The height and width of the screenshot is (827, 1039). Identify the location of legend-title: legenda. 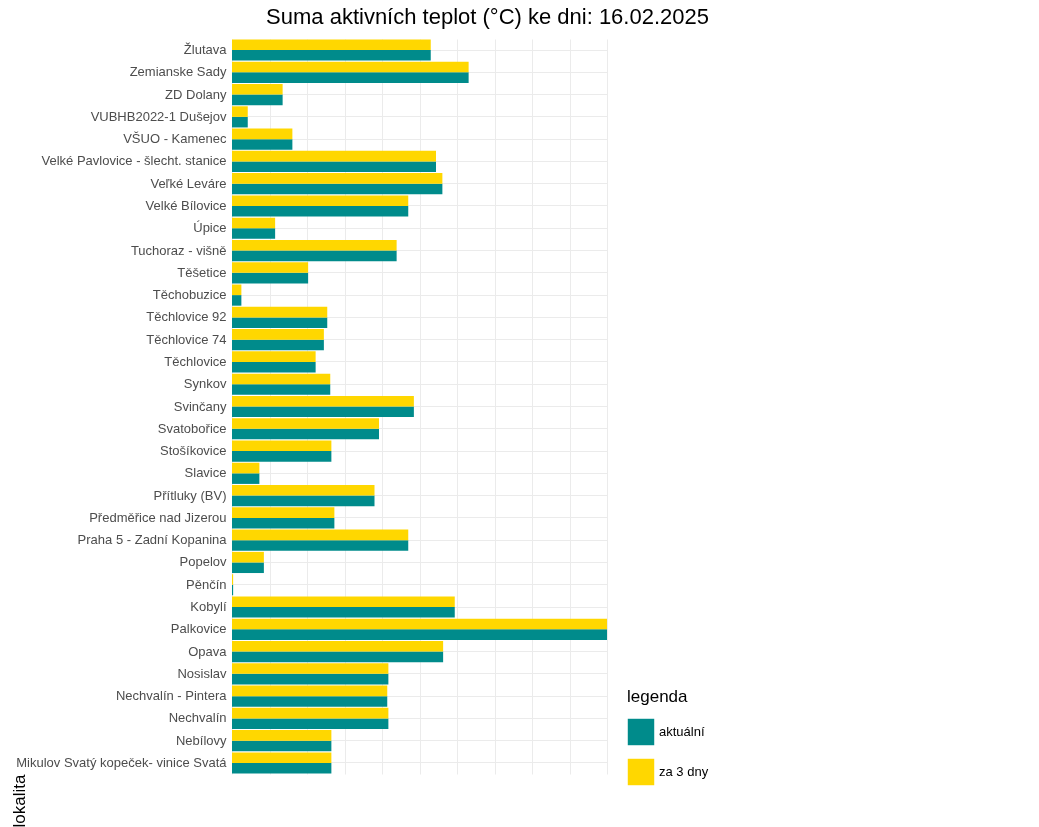
(658, 696).